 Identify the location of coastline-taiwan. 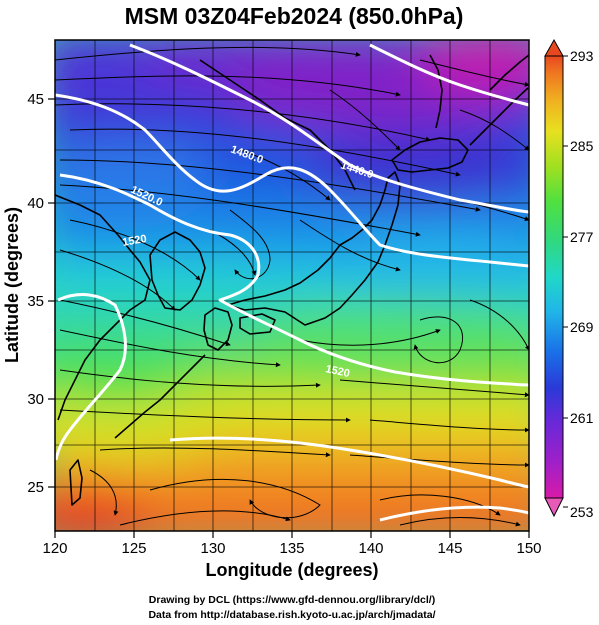
(76, 482).